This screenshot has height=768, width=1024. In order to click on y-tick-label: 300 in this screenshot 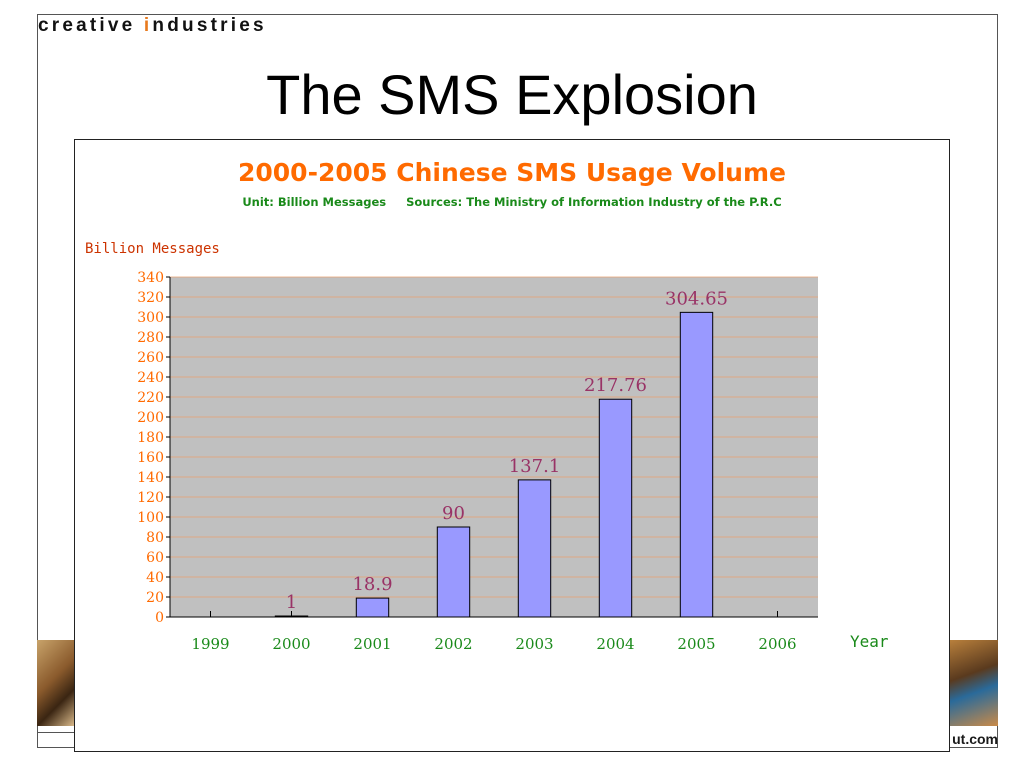, I will do `click(150, 318)`.